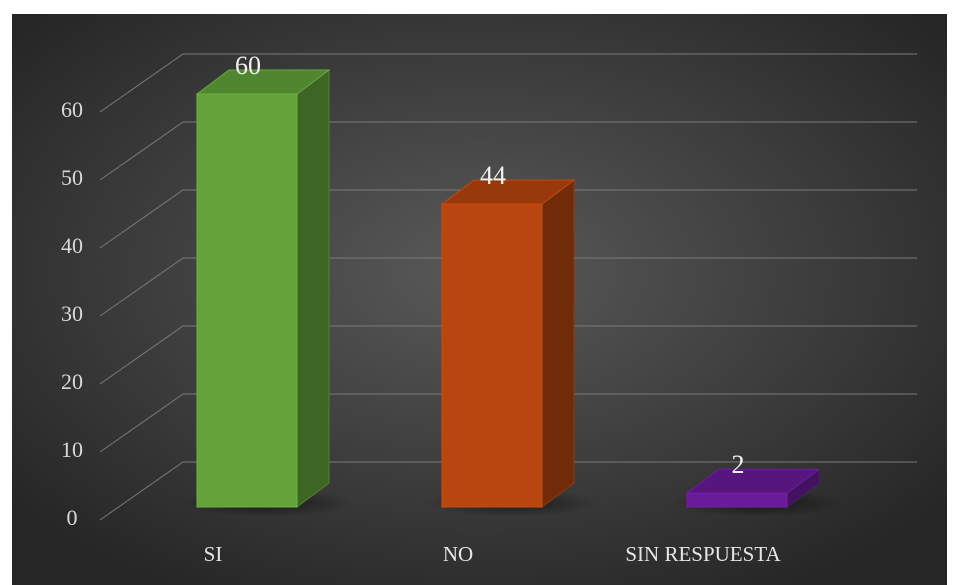 This screenshot has width=959, height=585. Describe the element at coordinates (72, 449) in the screenshot. I see `y-tick-label: 10` at that location.